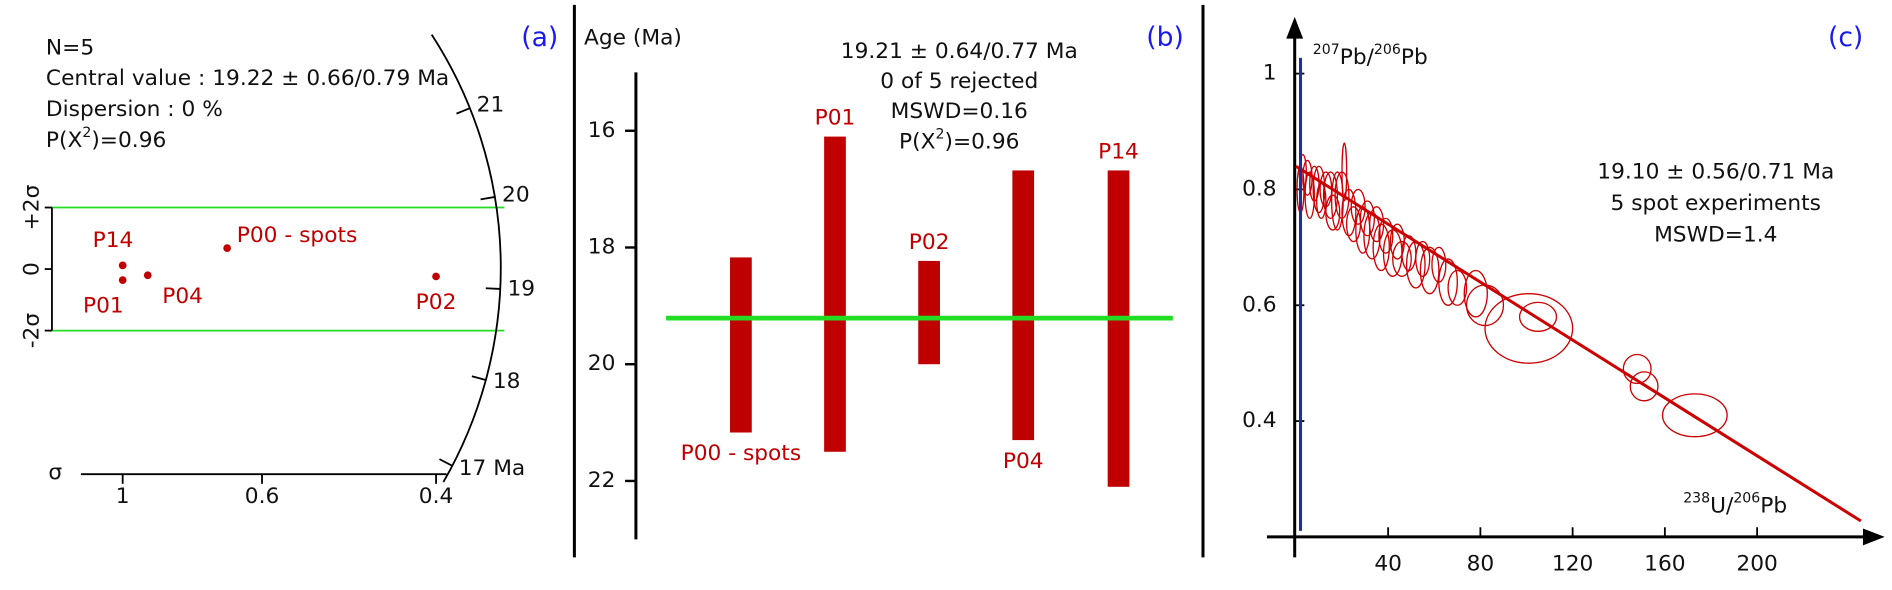 The image size is (1892, 590). I want to click on stat-text: 0 of 5 rejected, so click(959, 81).